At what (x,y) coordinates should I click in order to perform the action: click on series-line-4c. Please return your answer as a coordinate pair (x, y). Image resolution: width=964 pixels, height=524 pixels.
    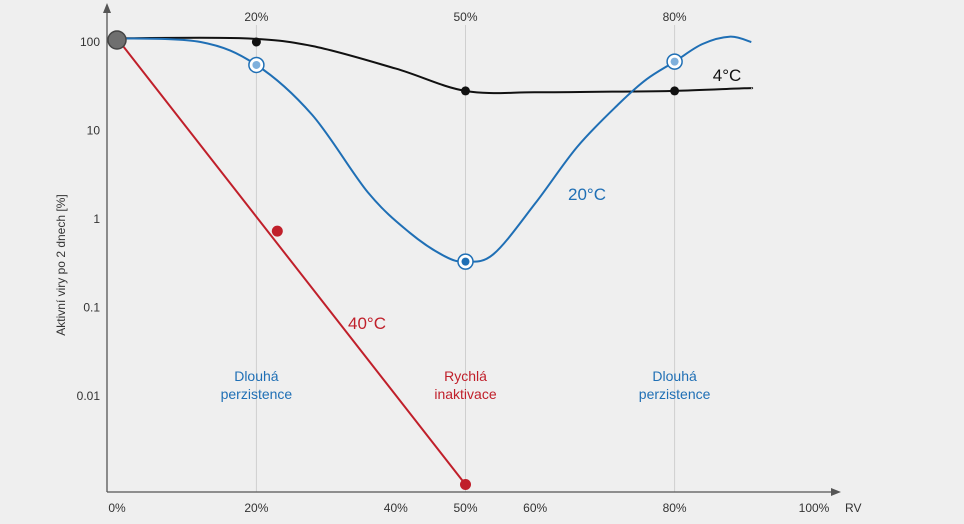
    Looking at the image, I should click on (435, 65).